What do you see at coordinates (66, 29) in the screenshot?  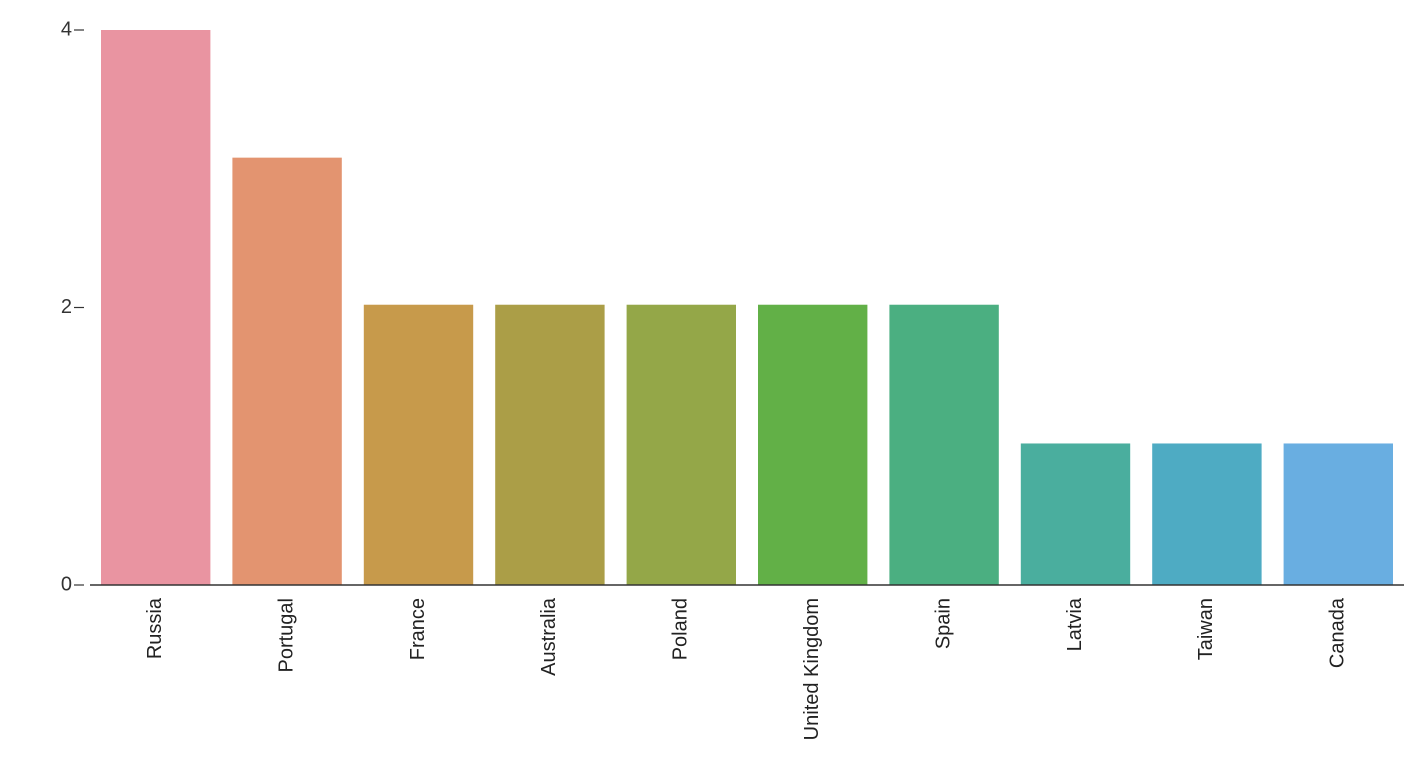 I see `y-tick-label: 4` at bounding box center [66, 29].